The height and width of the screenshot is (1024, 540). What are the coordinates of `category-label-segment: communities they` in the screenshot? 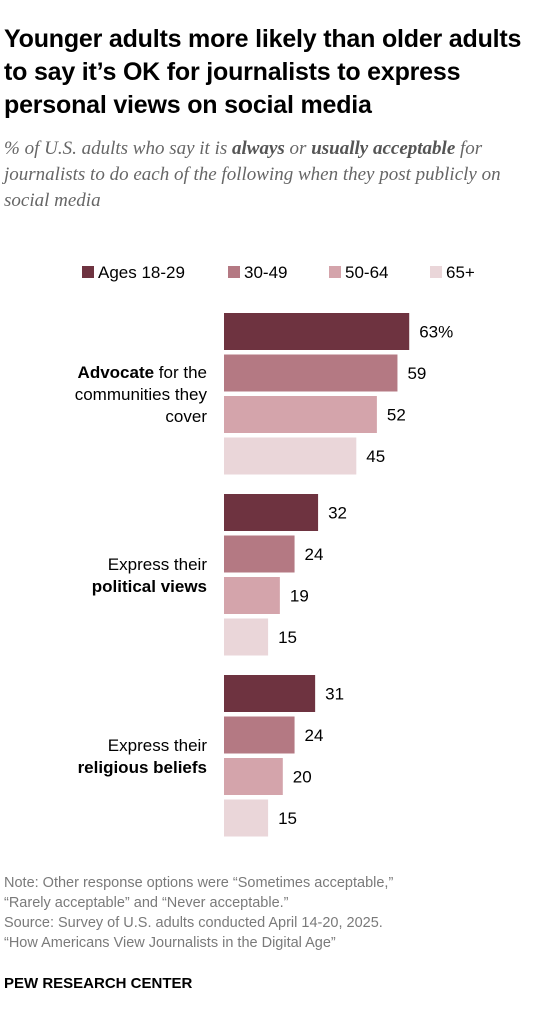 It's located at (141, 394).